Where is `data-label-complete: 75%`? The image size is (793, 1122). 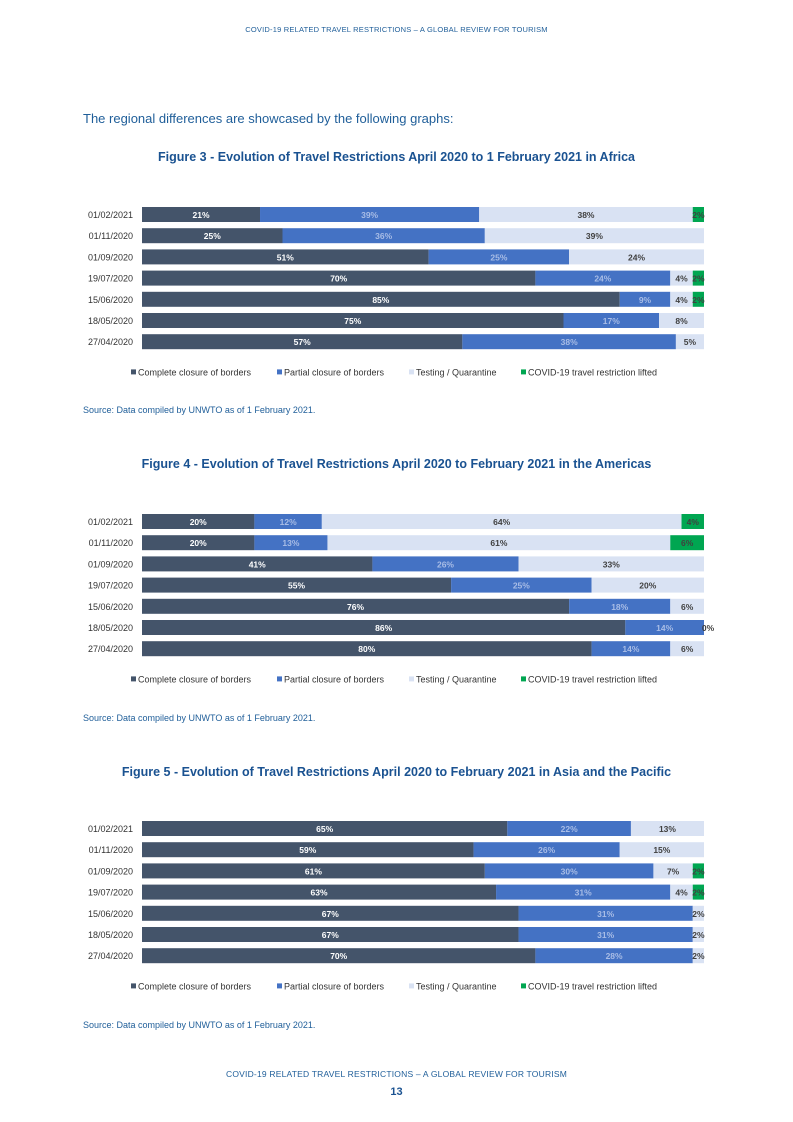
data-label-complete: 75% is located at coordinates (352, 321).